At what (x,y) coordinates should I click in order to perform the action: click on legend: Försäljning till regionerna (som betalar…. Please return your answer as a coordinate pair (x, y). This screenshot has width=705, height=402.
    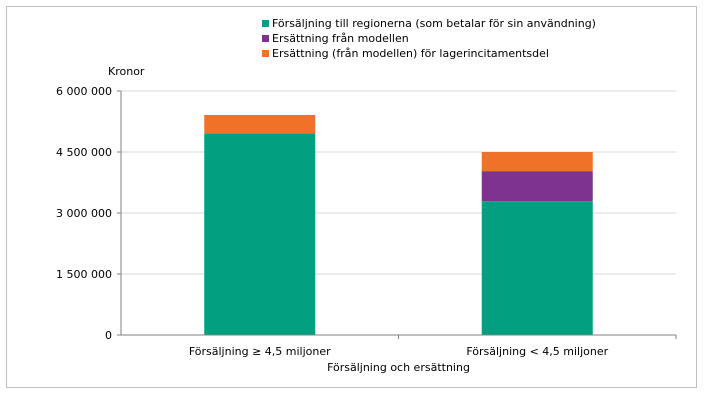
    Looking at the image, I should click on (429, 38).